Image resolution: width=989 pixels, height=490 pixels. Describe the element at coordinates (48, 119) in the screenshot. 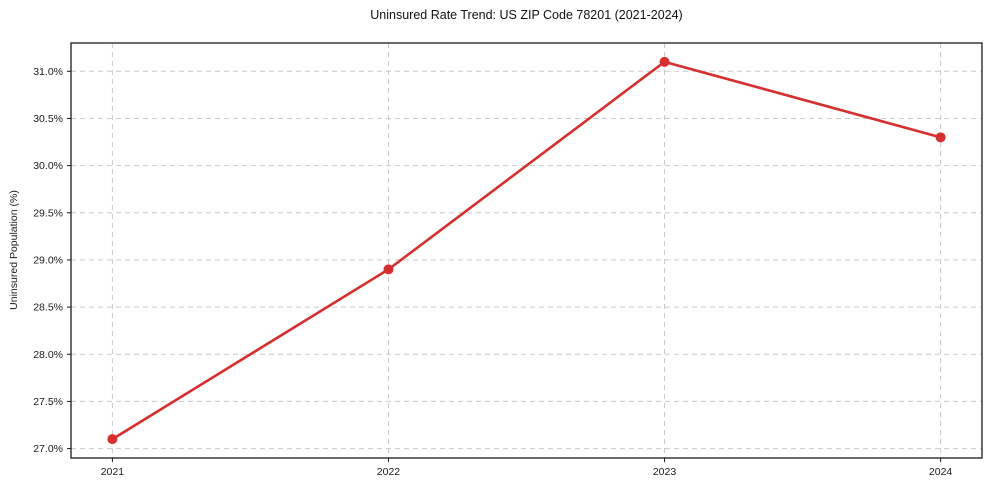

I see `y-tick-label: 30.5%` at that location.